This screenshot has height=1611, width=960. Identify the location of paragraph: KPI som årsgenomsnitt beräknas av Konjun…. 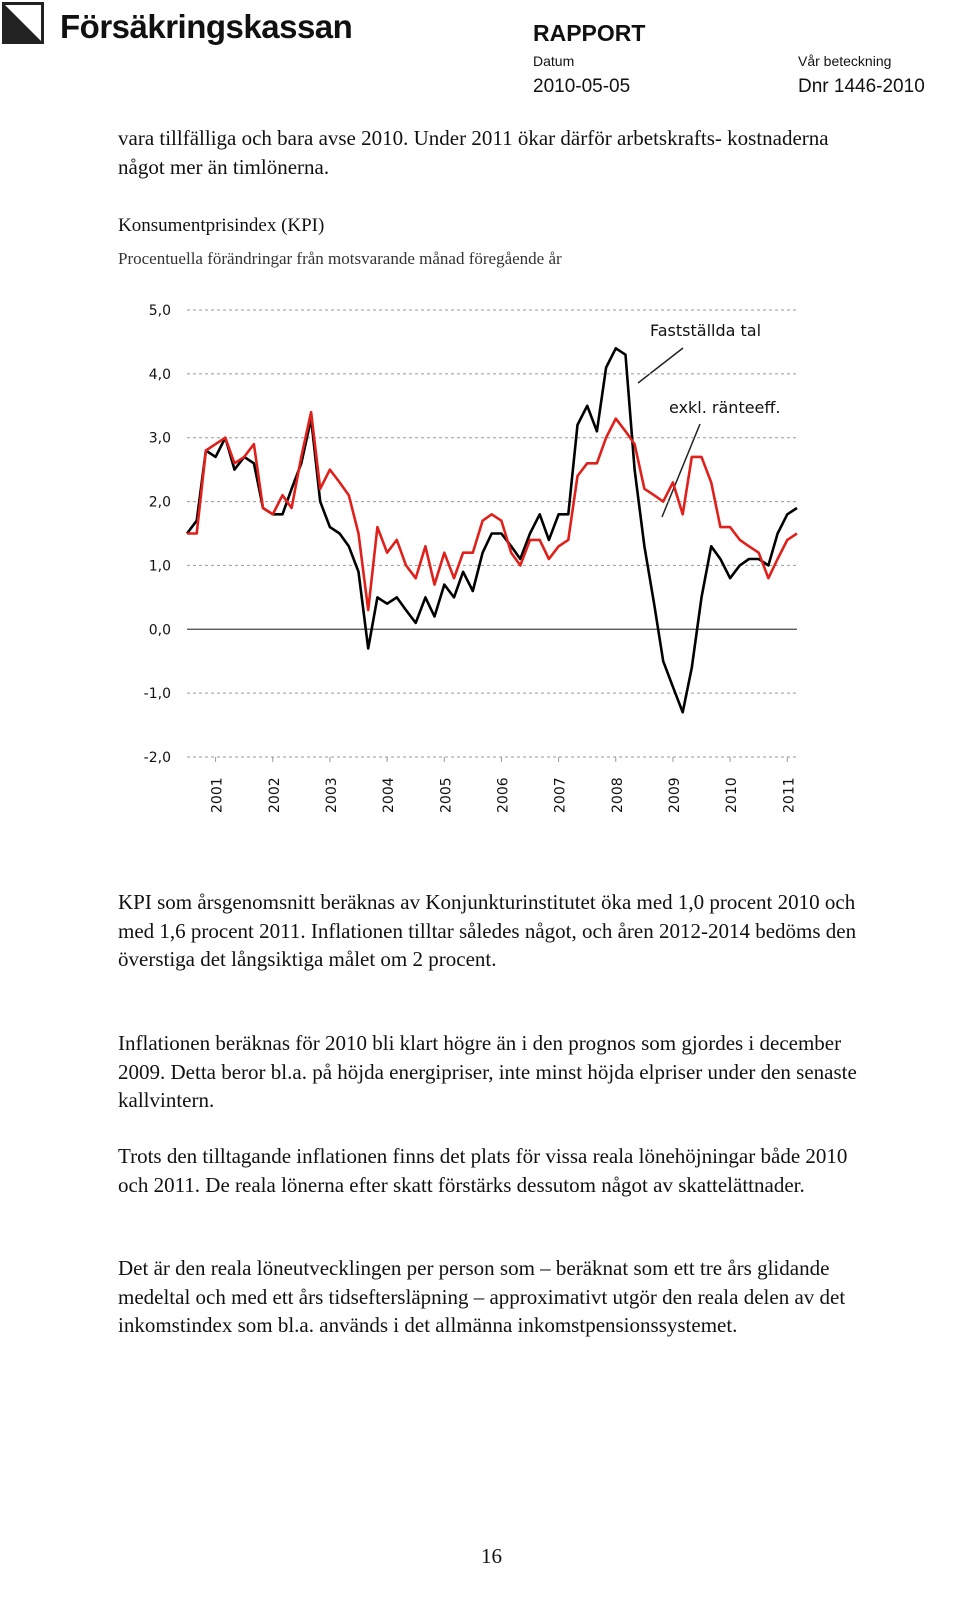
(487, 930).